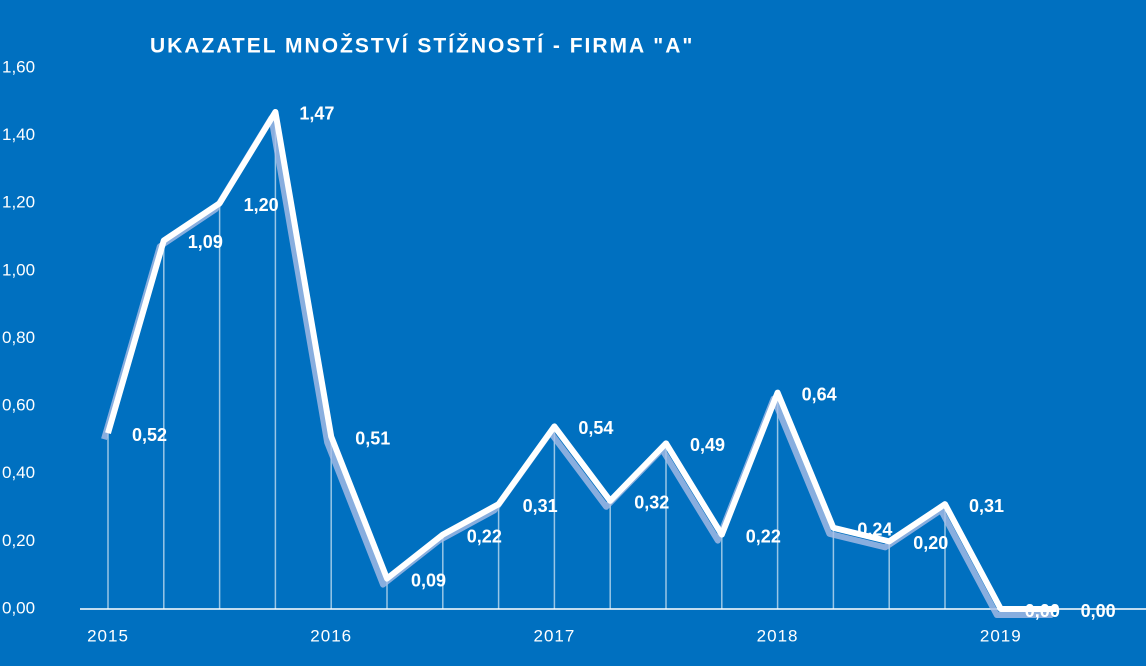  I want to click on x-tick-label: 2015, so click(108, 635).